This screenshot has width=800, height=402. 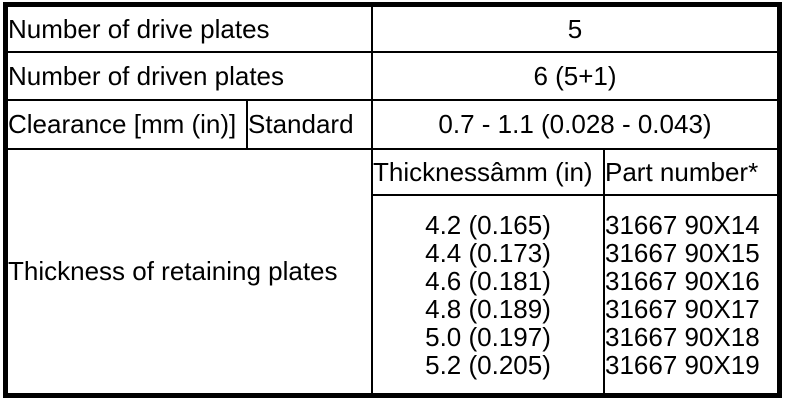 What do you see at coordinates (682, 280) in the screenshot?
I see `part-number-value: 31667 90X16` at bounding box center [682, 280].